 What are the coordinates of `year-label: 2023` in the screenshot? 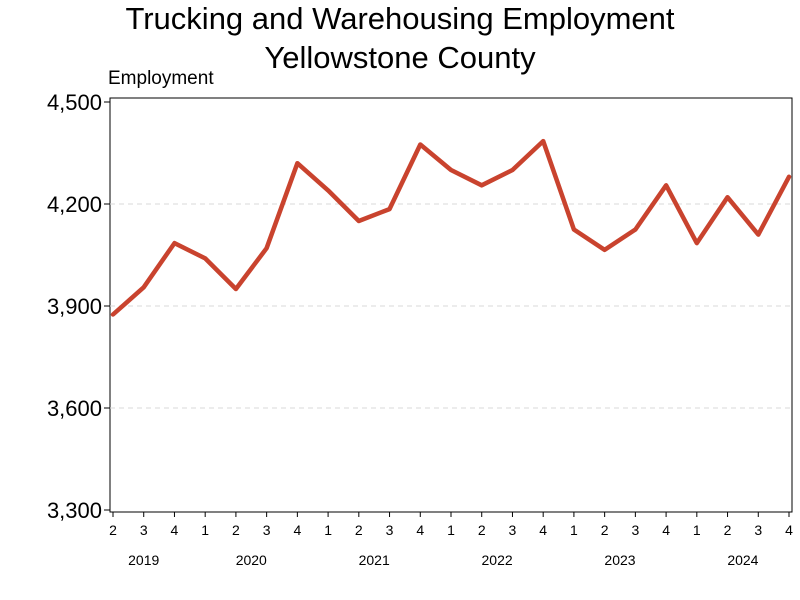 It's located at (619, 560).